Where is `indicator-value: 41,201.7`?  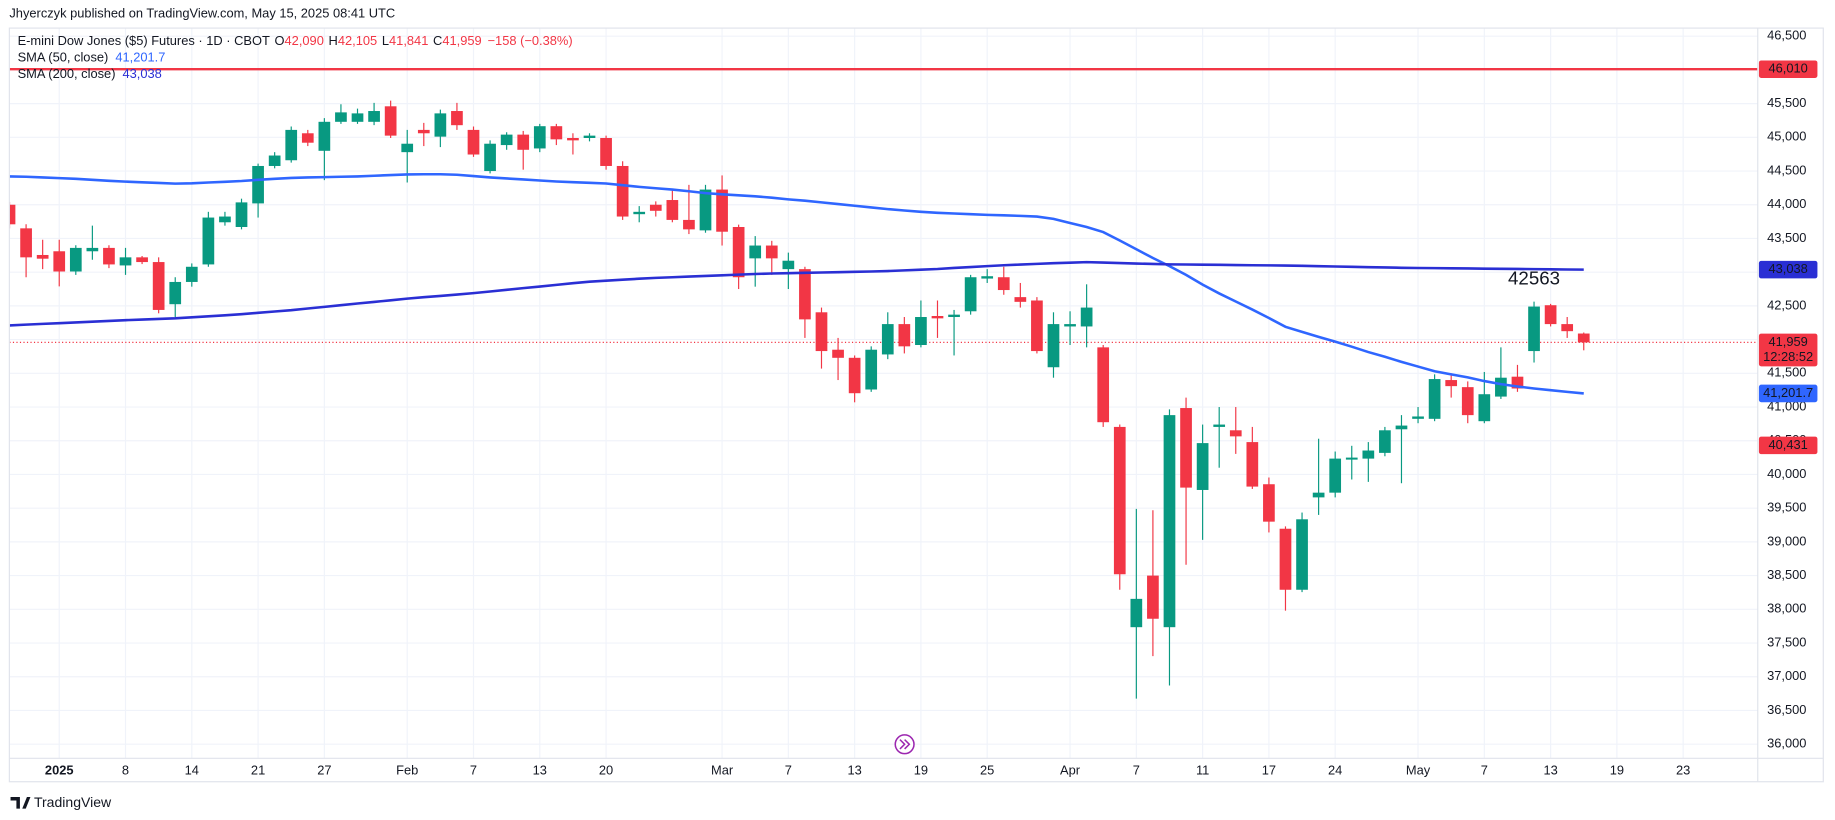 indicator-value: 41,201.7 is located at coordinates (140, 57).